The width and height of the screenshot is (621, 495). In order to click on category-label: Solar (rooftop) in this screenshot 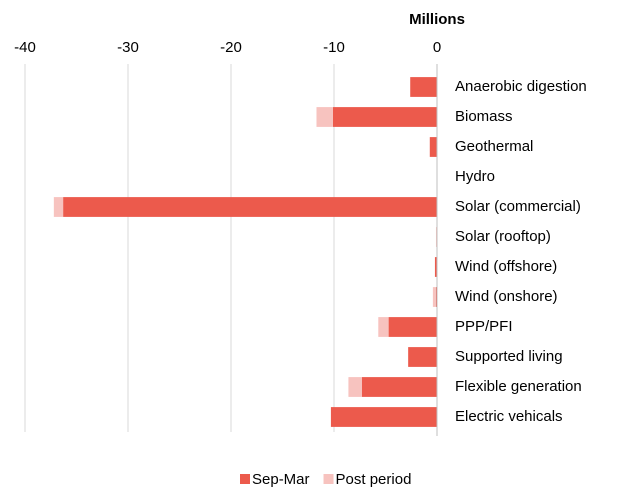, I will do `click(503, 236)`.